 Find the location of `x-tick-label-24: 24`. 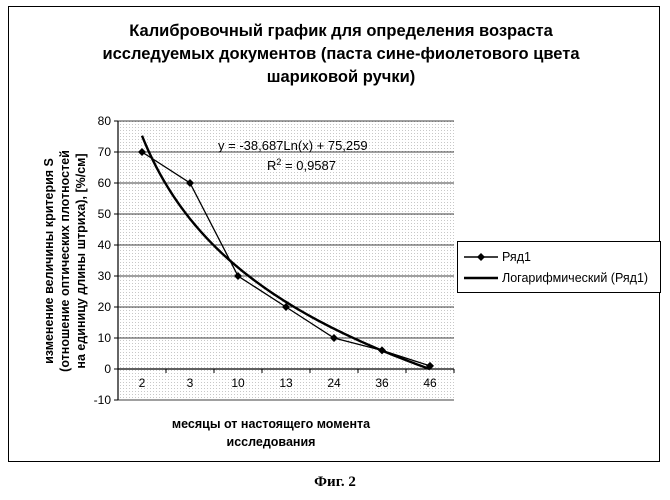

x-tick-label-24: 24 is located at coordinates (334, 383).